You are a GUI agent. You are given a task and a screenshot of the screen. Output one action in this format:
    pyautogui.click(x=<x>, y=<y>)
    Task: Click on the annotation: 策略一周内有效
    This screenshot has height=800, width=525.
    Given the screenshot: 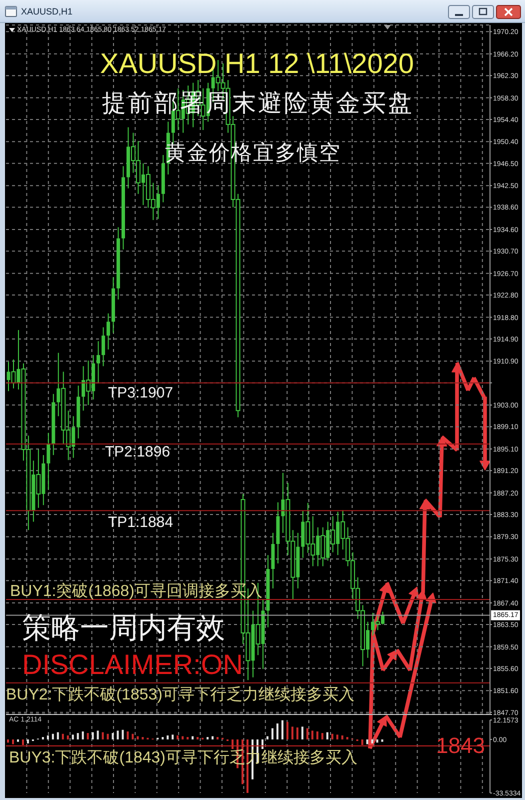 What is the action you would take?
    pyautogui.click(x=123, y=627)
    